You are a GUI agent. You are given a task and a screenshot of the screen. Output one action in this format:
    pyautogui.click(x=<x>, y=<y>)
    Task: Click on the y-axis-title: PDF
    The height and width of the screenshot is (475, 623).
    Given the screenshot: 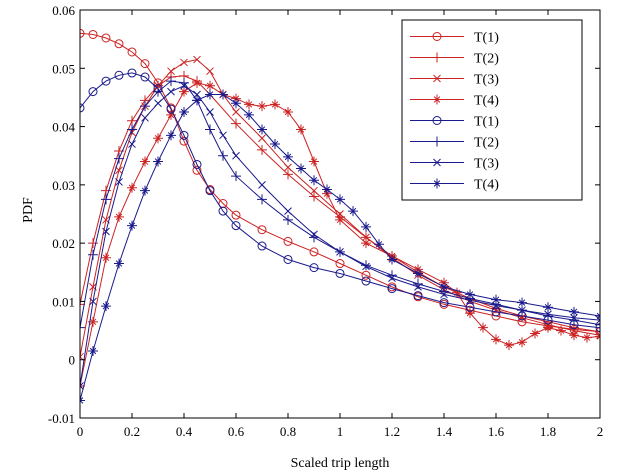 What is the action you would take?
    pyautogui.click(x=28, y=210)
    